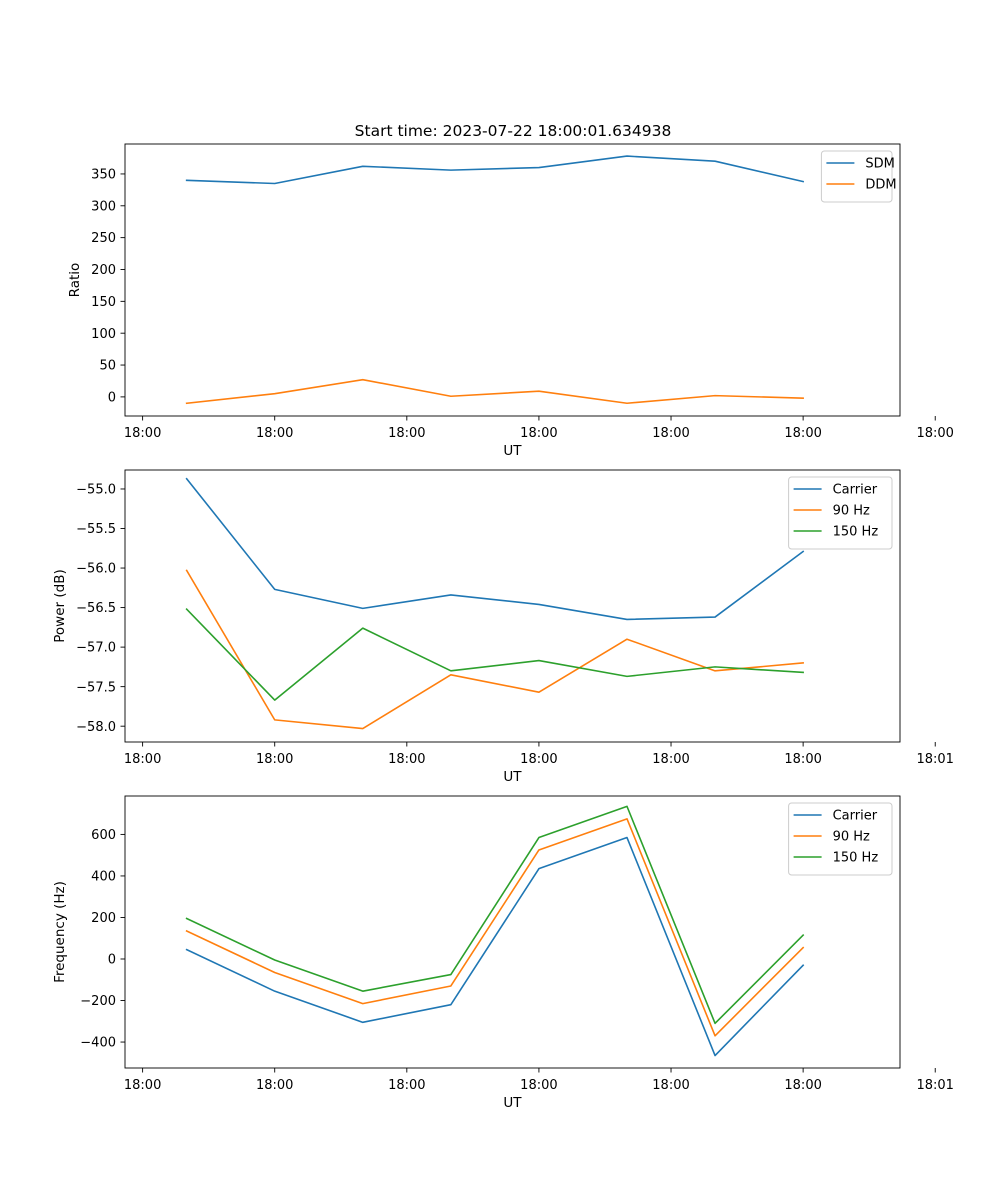 The width and height of the screenshot is (1000, 1200). What do you see at coordinates (96, 529) in the screenshot?
I see `power-y-tick-label: −55.5` at bounding box center [96, 529].